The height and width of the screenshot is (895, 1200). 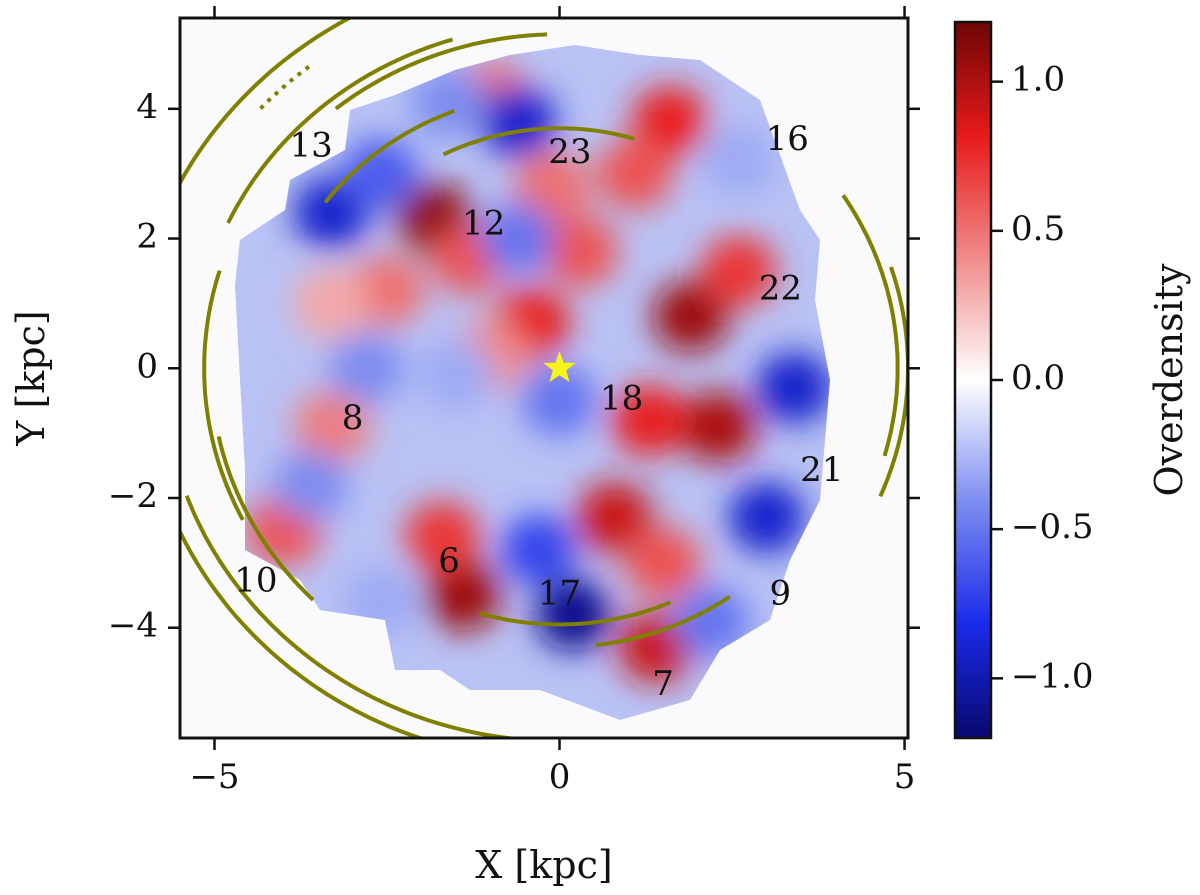 I want to click on arm-label-8: 8, so click(x=353, y=418).